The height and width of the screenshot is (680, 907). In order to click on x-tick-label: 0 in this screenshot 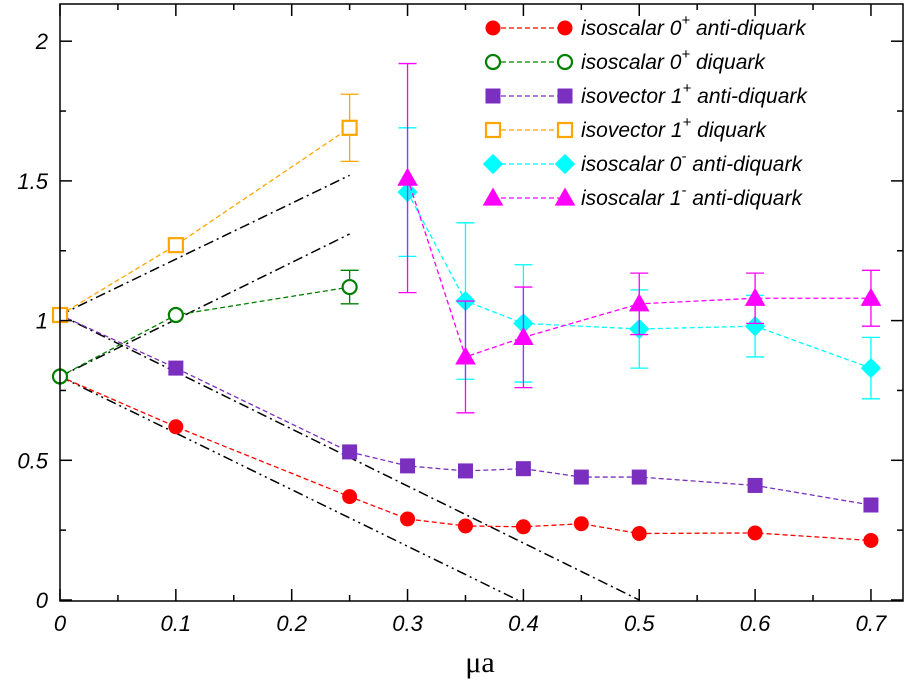, I will do `click(60, 623)`.